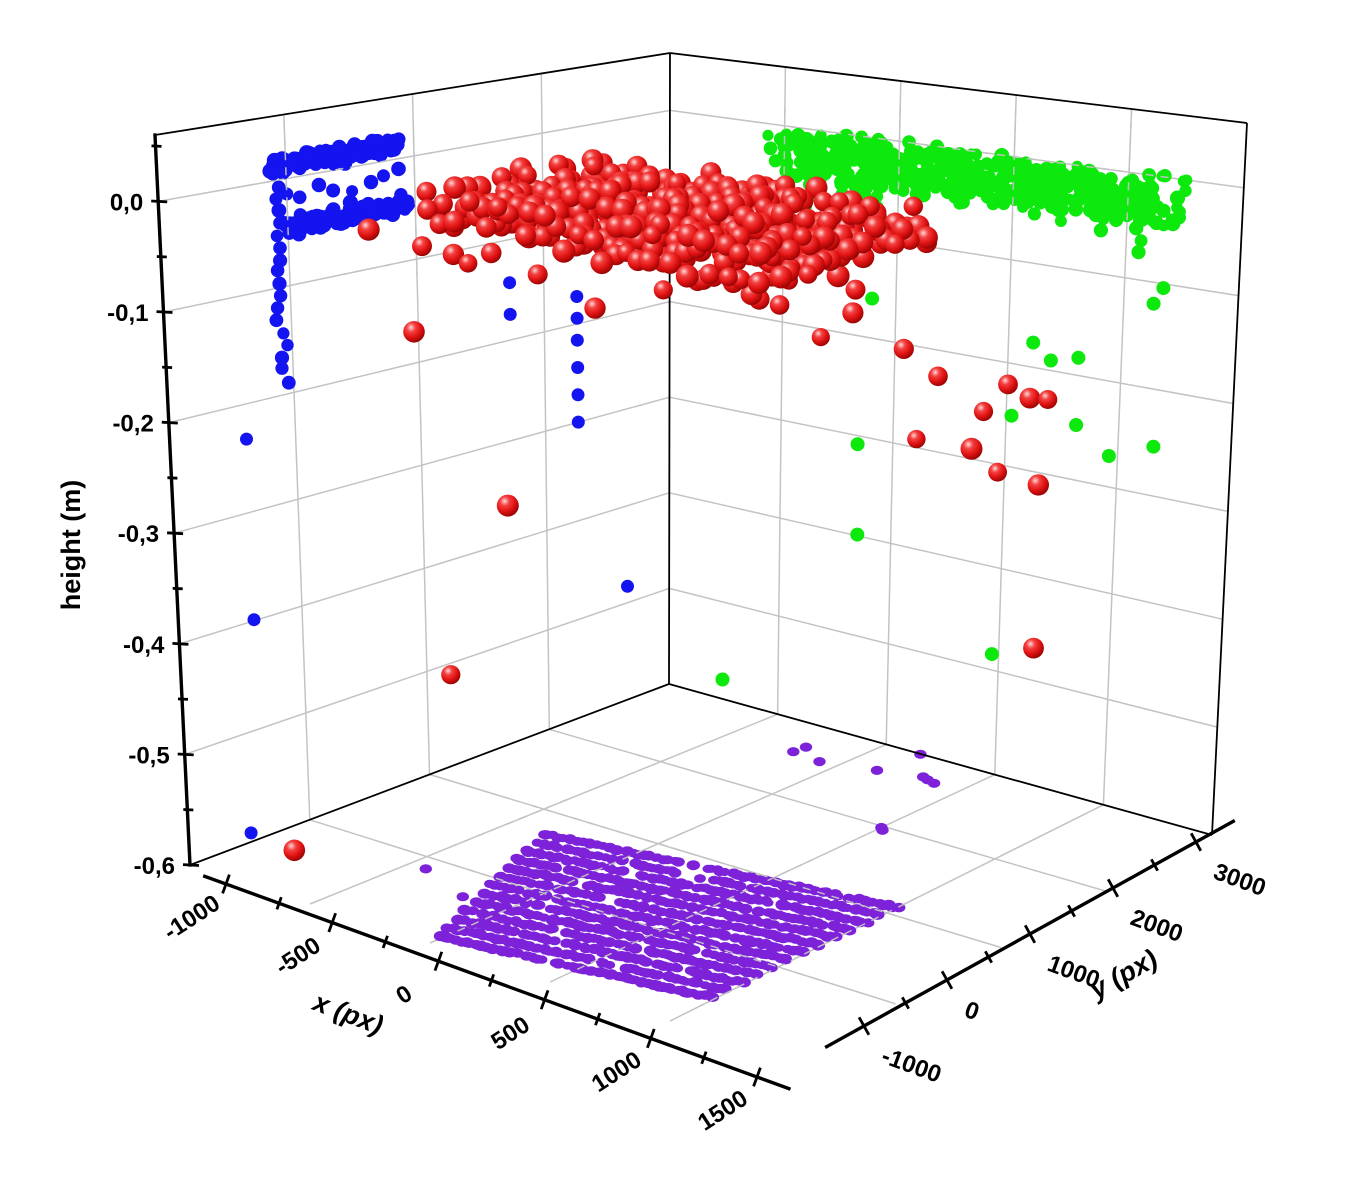 This screenshot has height=1179, width=1349. Describe the element at coordinates (722, 1111) in the screenshot. I see `x-tick-label: 1500` at that location.